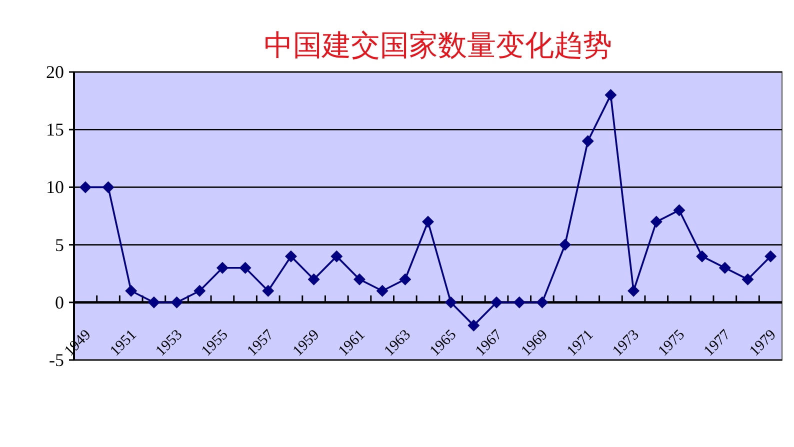  I want to click on y-tick-label: 0, so click(59, 302).